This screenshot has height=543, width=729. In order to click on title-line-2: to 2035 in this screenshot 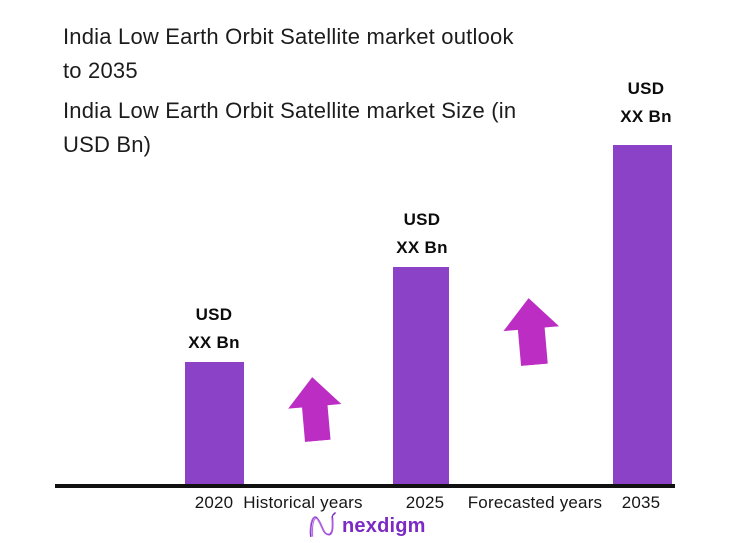, I will do `click(100, 70)`.